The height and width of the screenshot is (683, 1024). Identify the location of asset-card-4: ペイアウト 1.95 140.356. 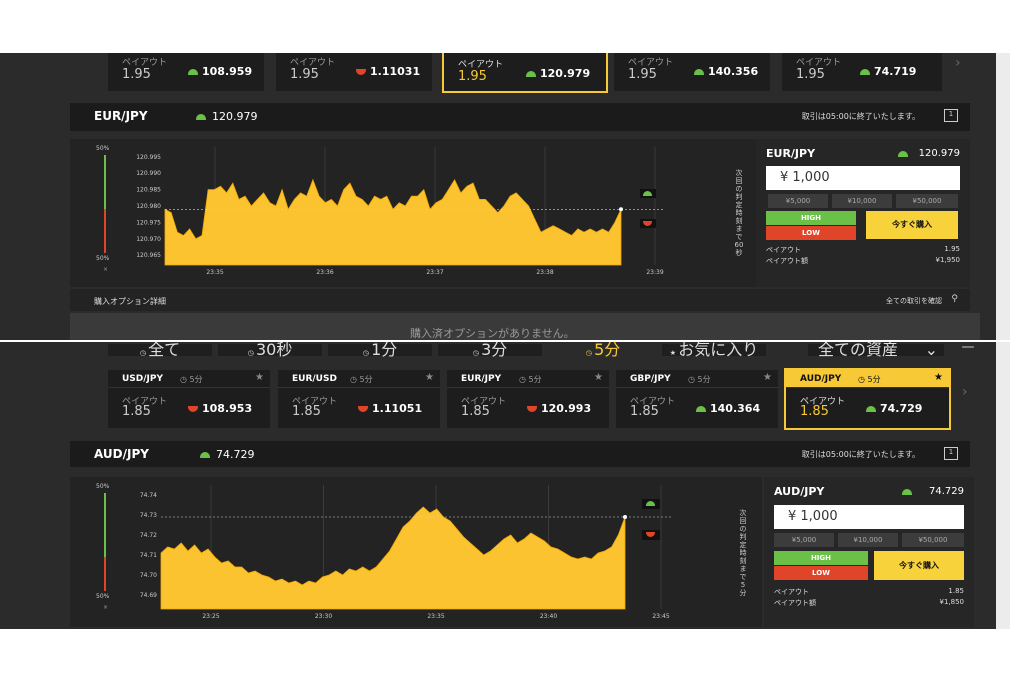
(692, 72).